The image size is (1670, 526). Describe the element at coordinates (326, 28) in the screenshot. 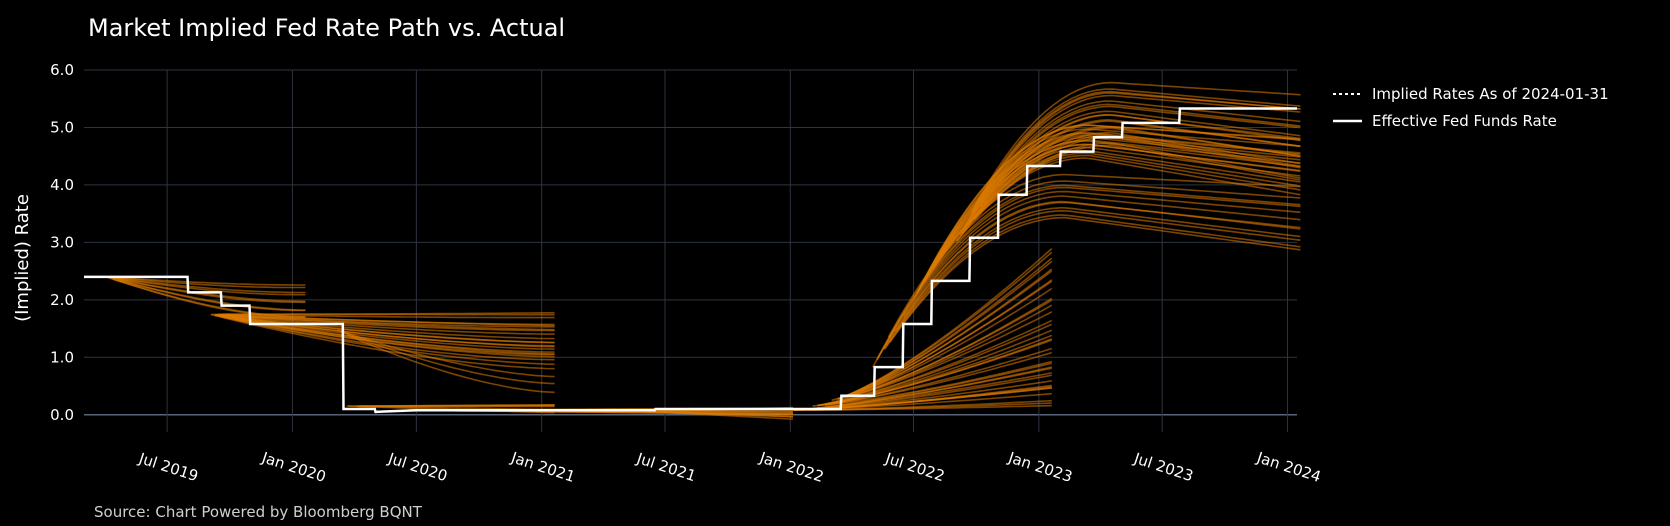

I see `chart-title: Market Implied Fed Rate Path vs. Actual` at that location.